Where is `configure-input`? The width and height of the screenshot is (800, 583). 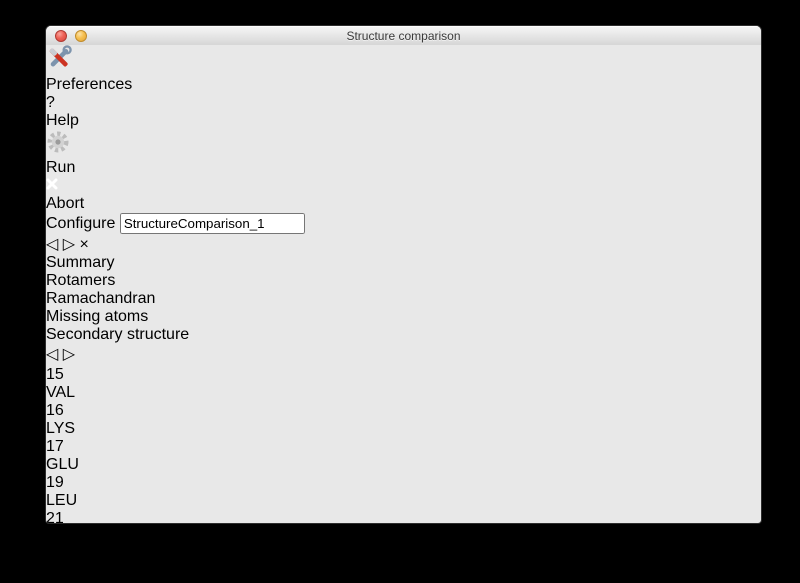 configure-input is located at coordinates (212, 223).